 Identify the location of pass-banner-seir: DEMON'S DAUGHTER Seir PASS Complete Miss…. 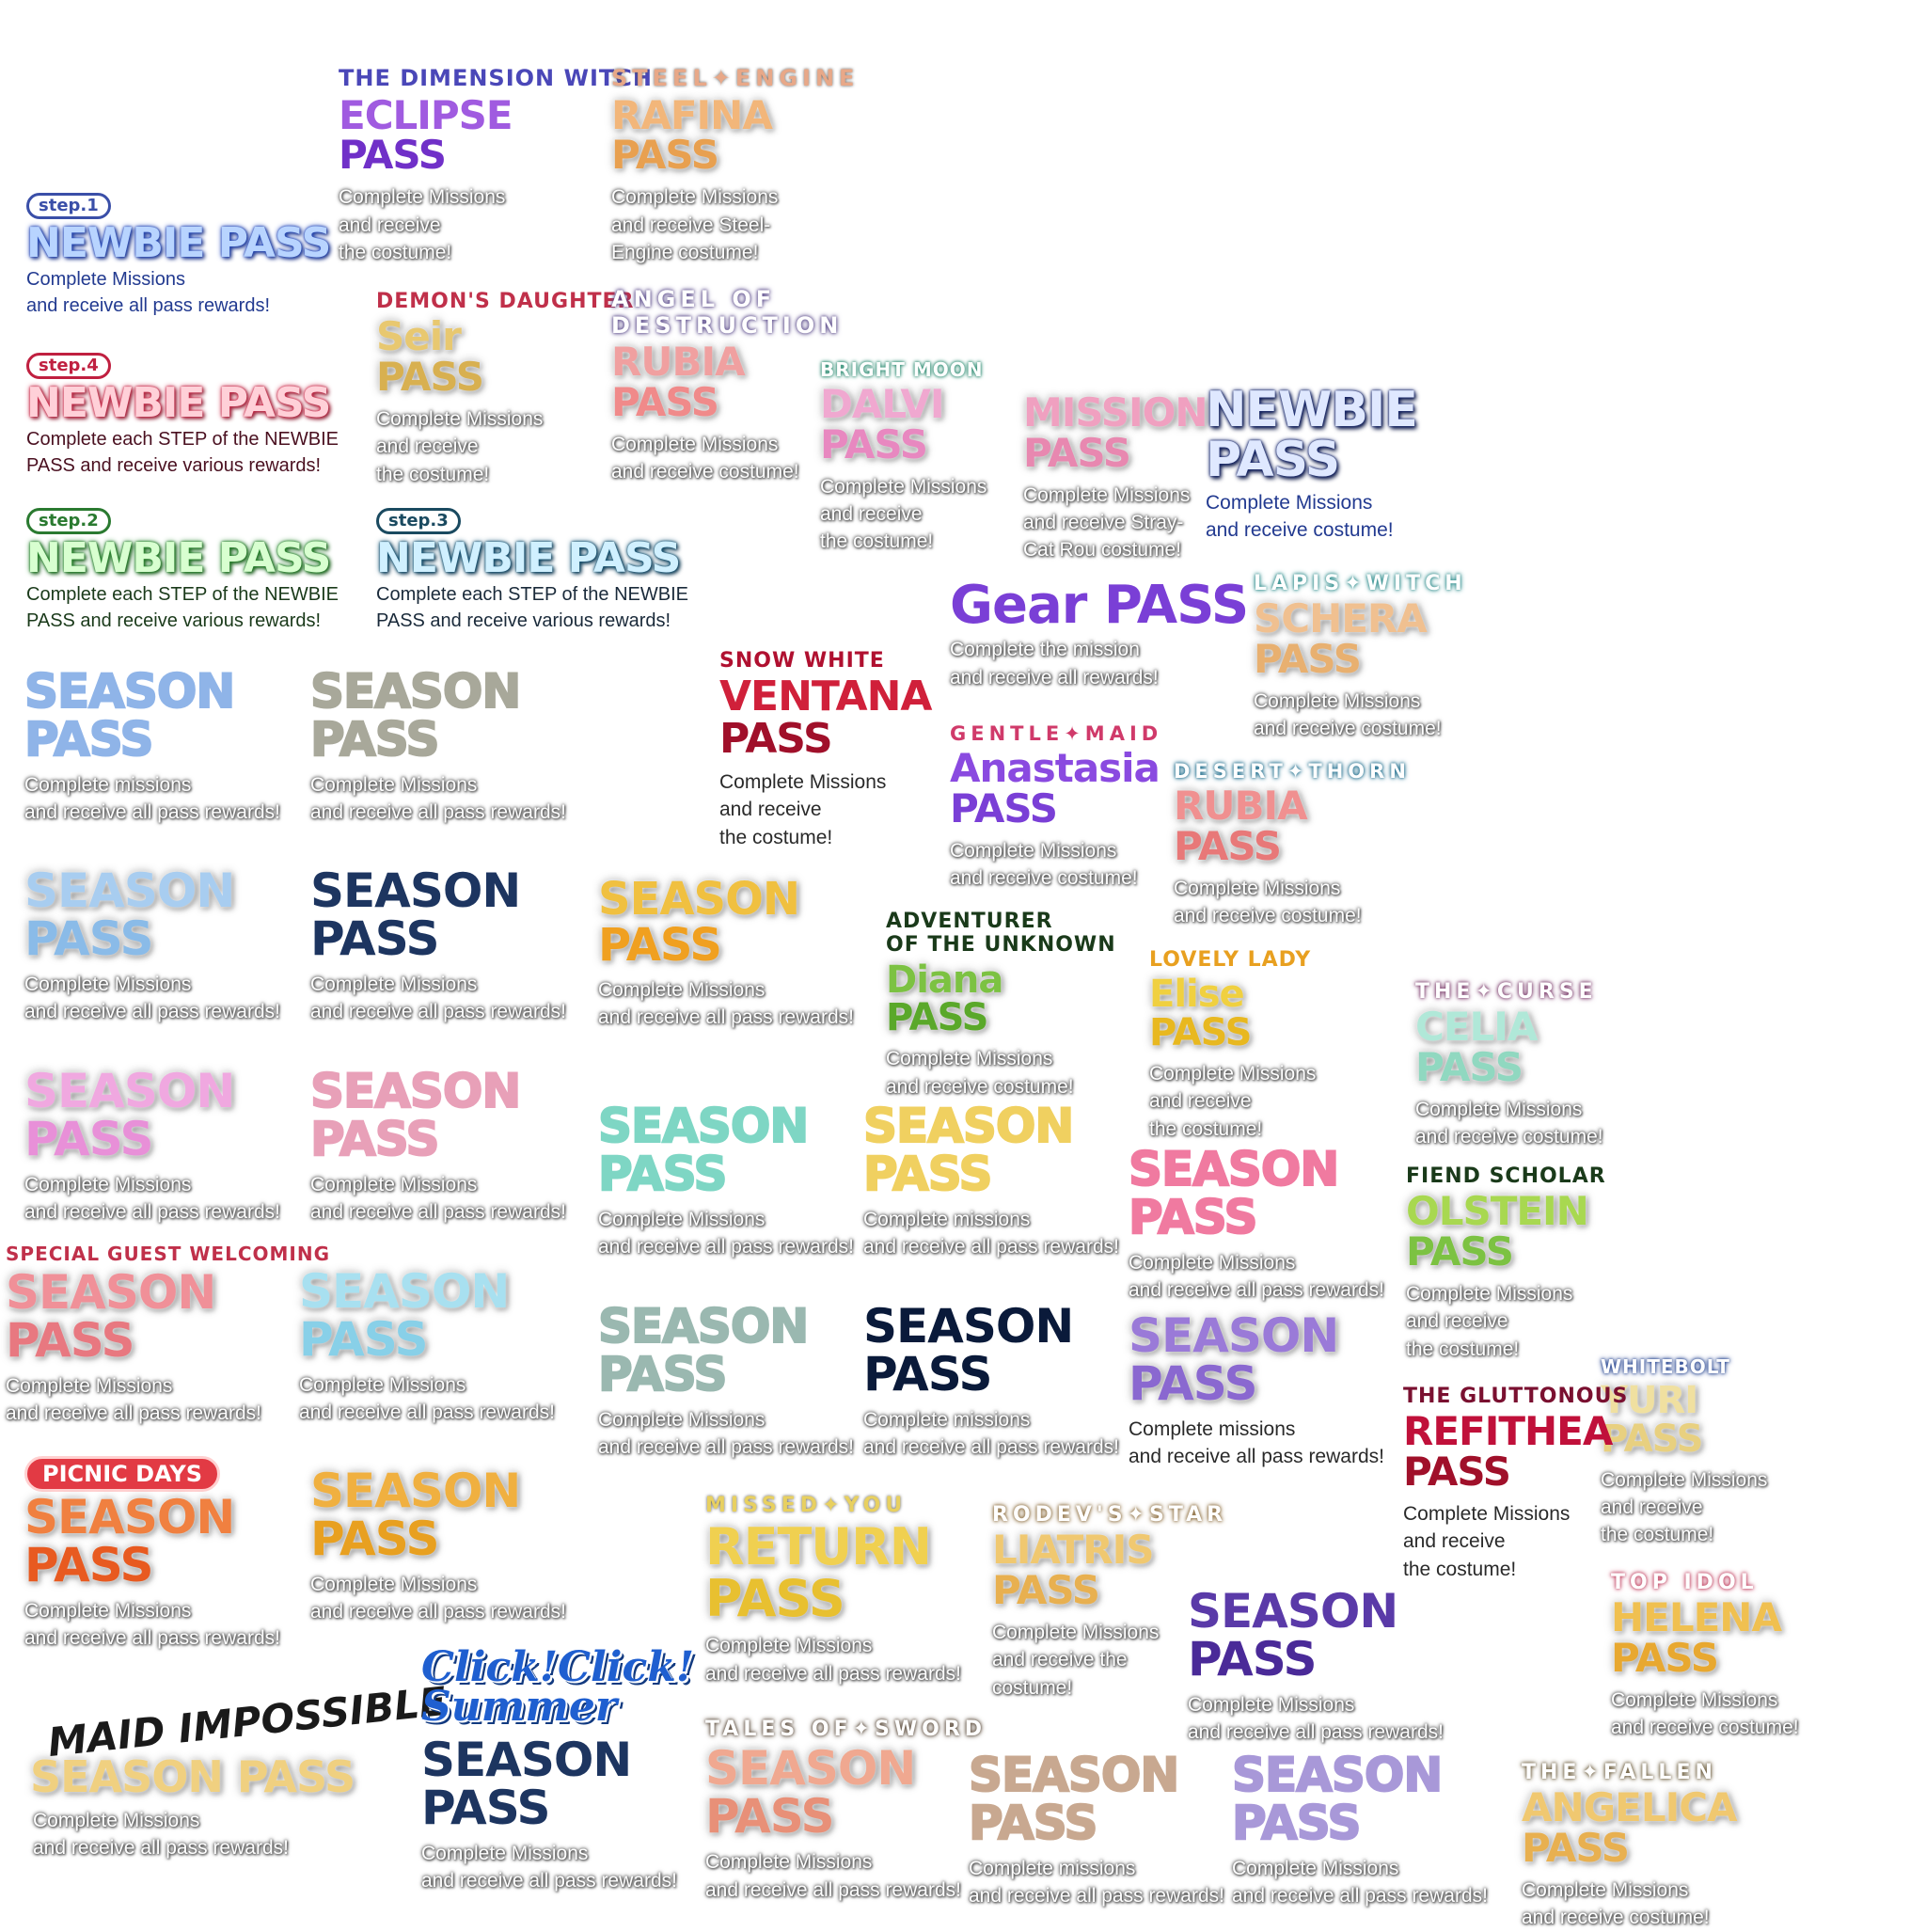
(505, 389).